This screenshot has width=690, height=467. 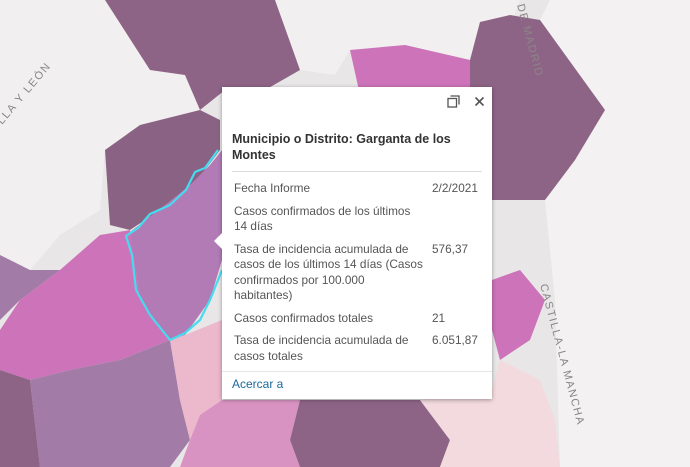 I want to click on zoom-to-link: Acercar a, so click(x=258, y=384).